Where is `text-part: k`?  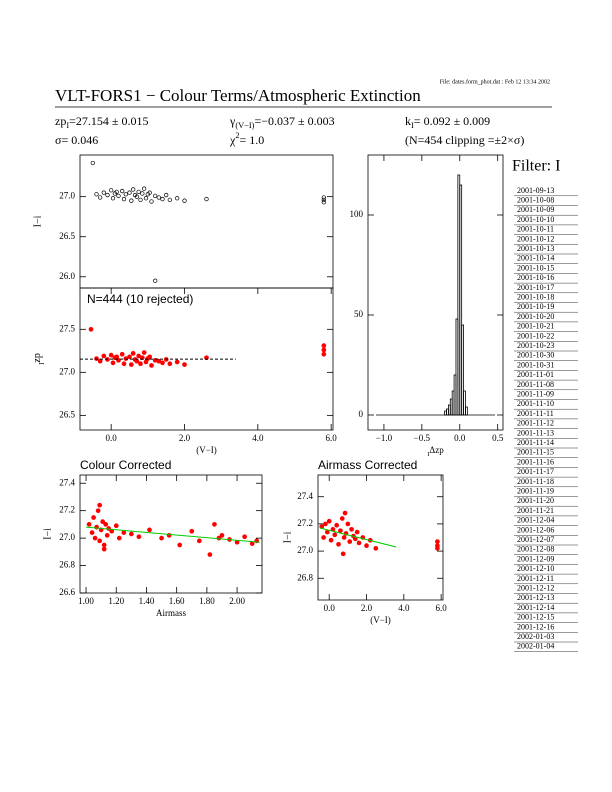 text-part: k is located at coordinates (408, 121).